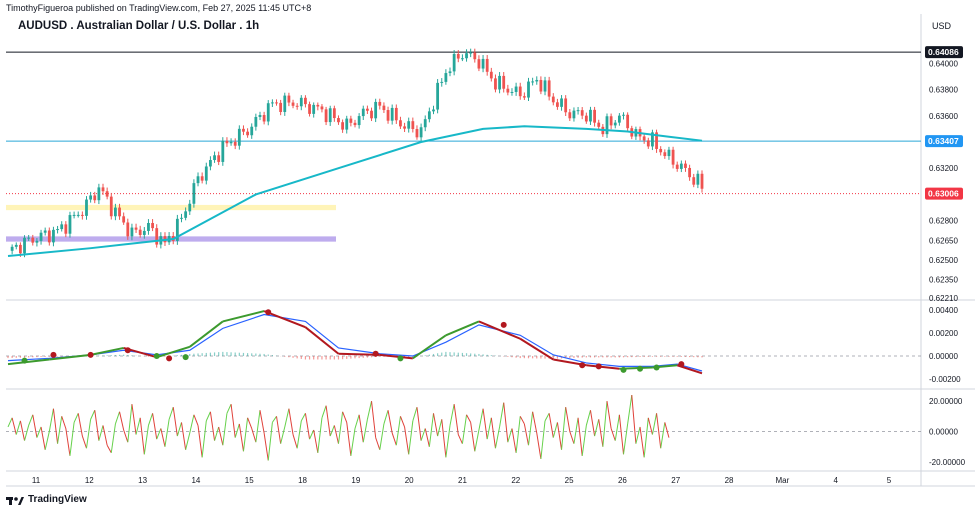 The width and height of the screenshot is (975, 511). What do you see at coordinates (943, 310) in the screenshot?
I see `osc1-tick-label: 0.00400` at bounding box center [943, 310].